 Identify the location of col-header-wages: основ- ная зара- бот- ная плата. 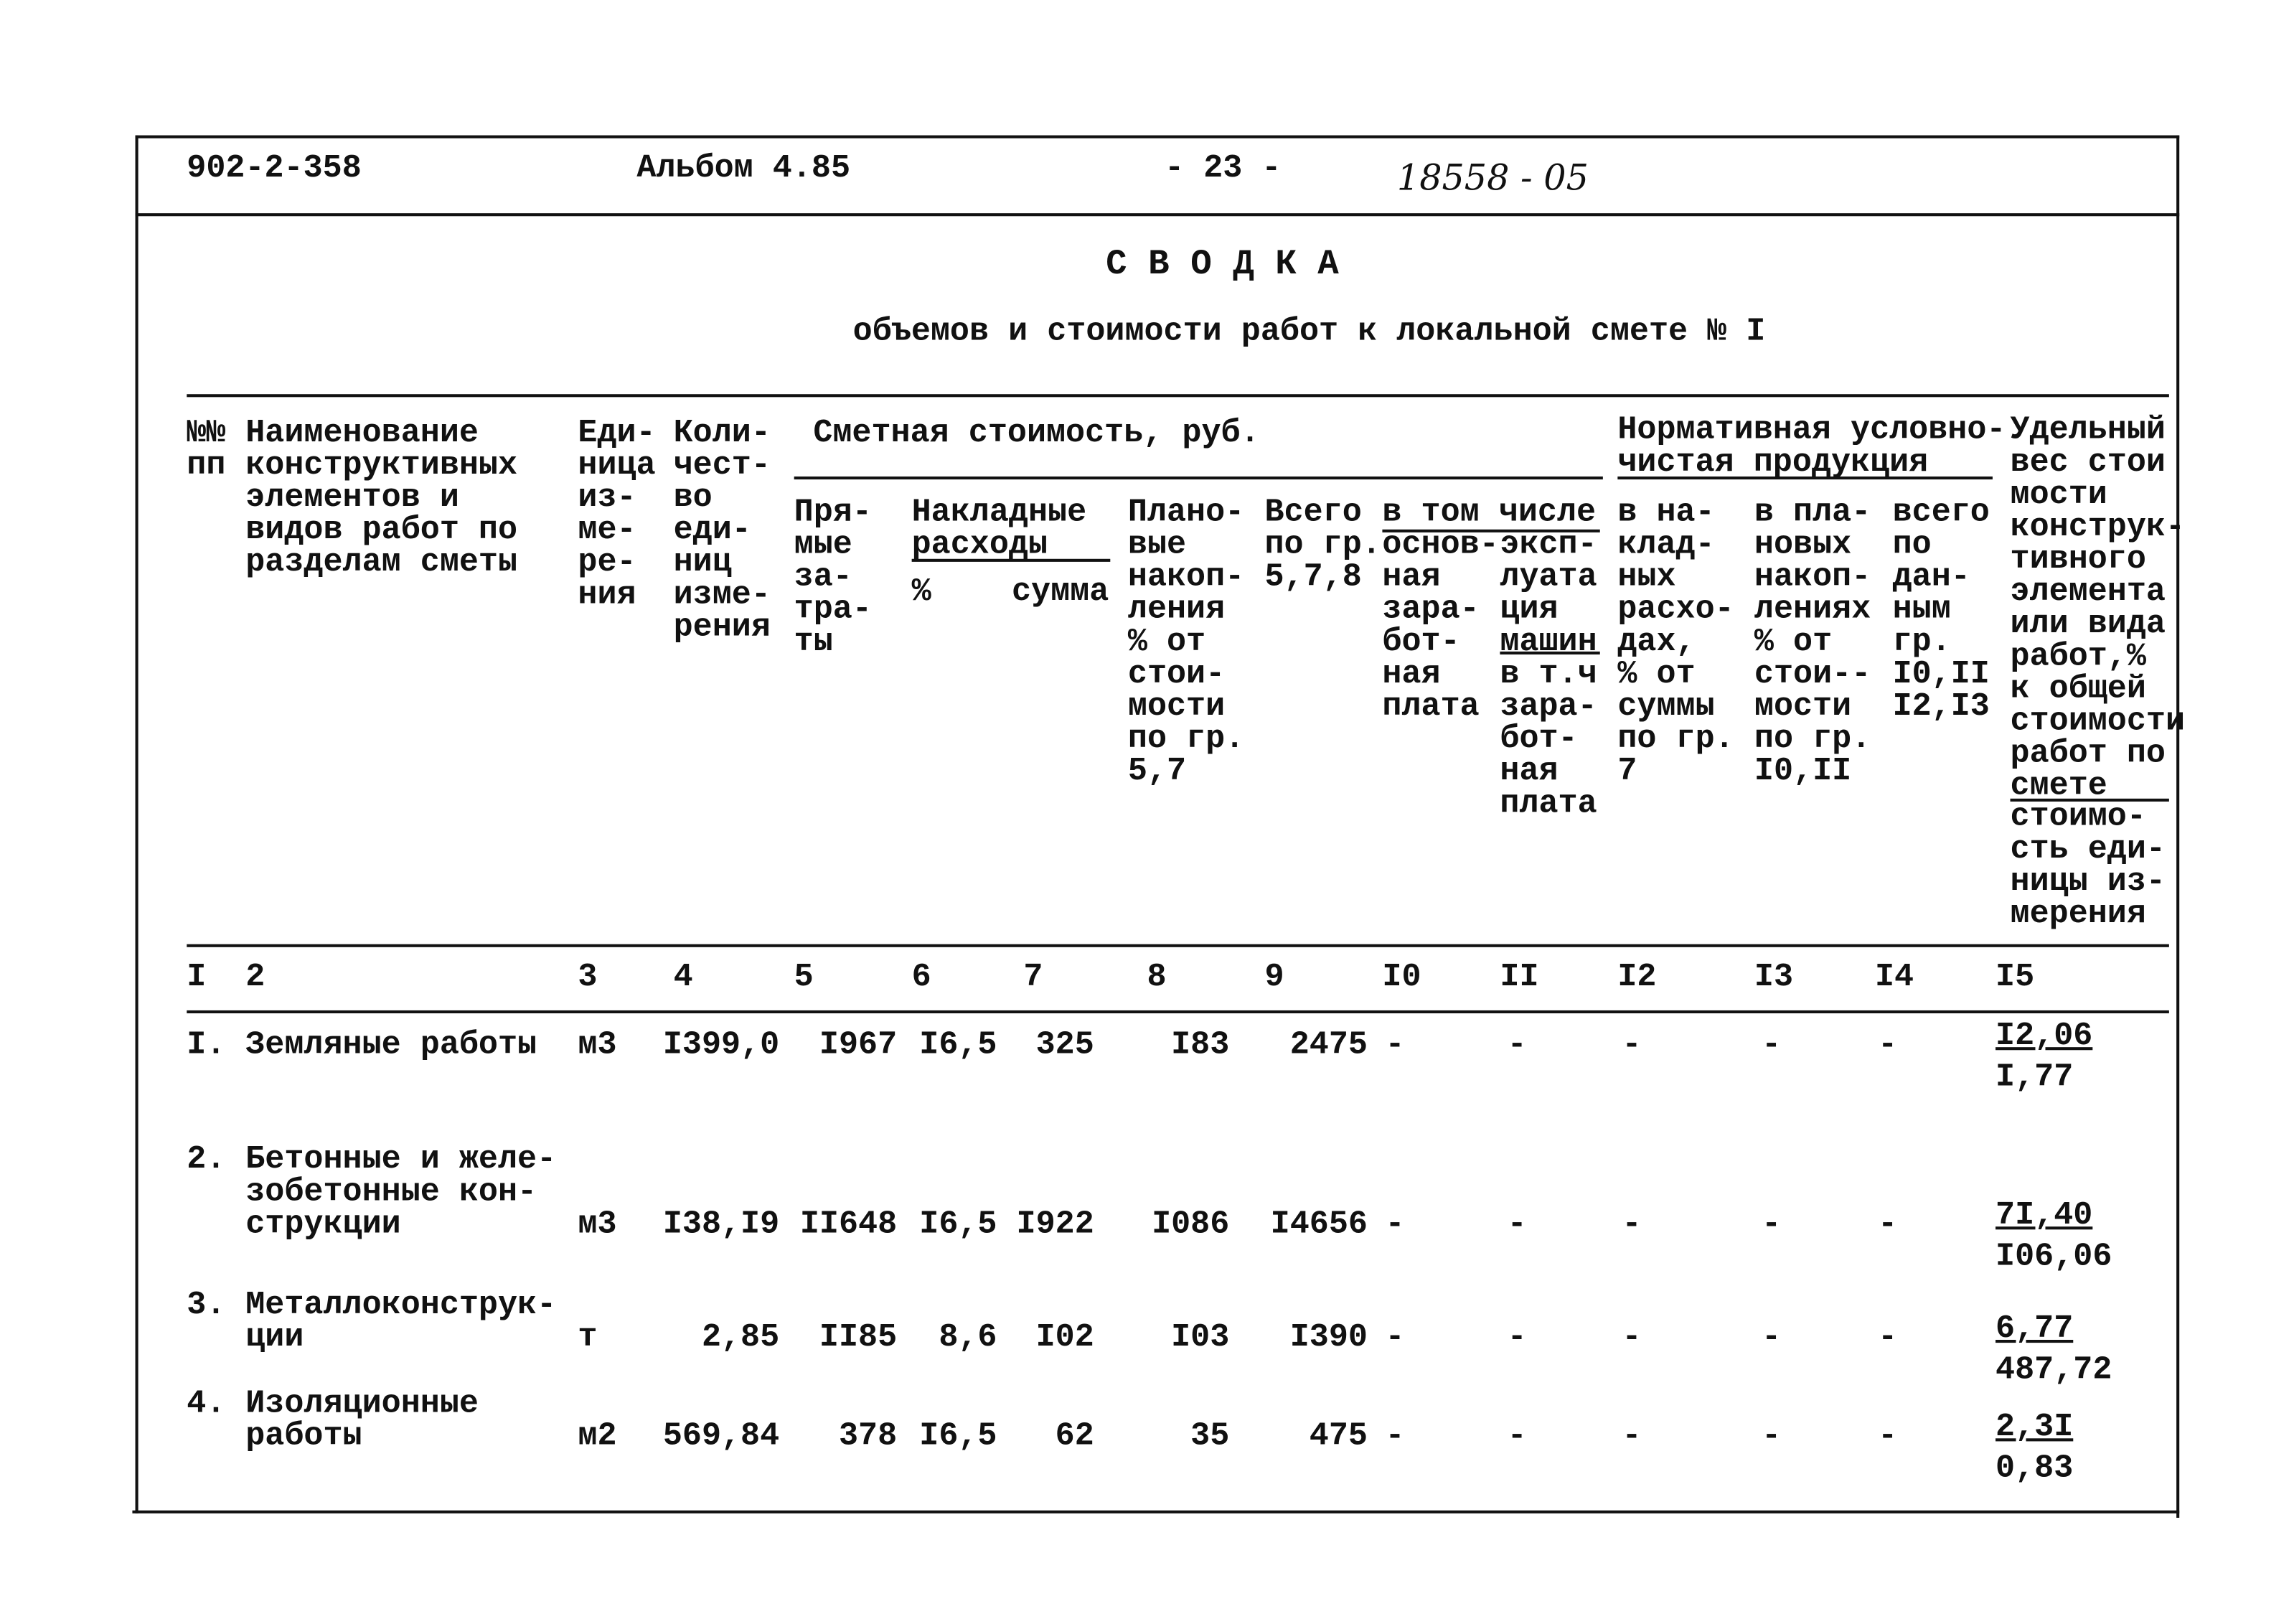
(1440, 626).